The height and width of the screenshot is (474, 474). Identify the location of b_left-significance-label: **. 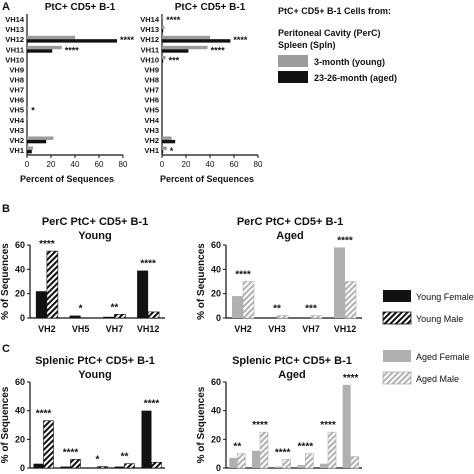
(114, 307).